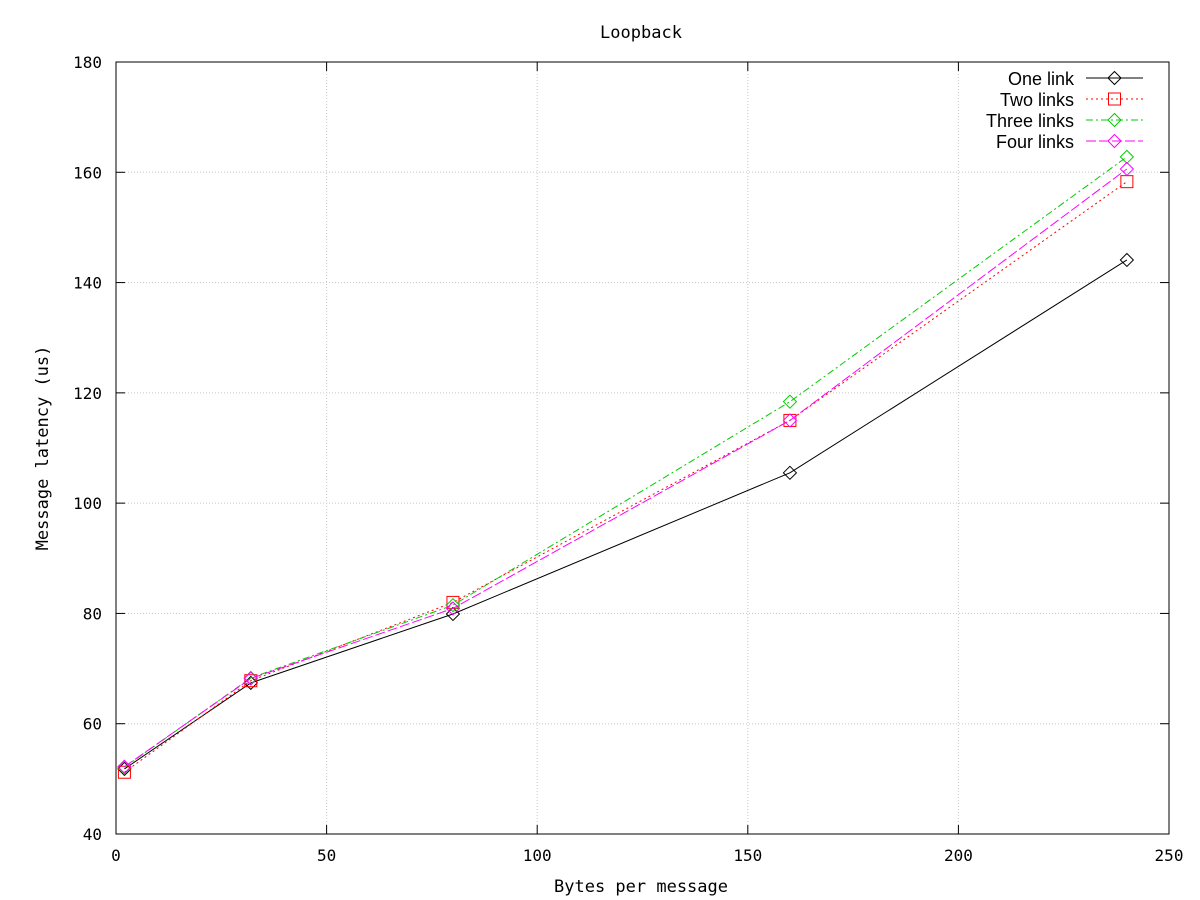 The image size is (1200, 900). I want to click on legend-label: Four links, so click(1035, 142).